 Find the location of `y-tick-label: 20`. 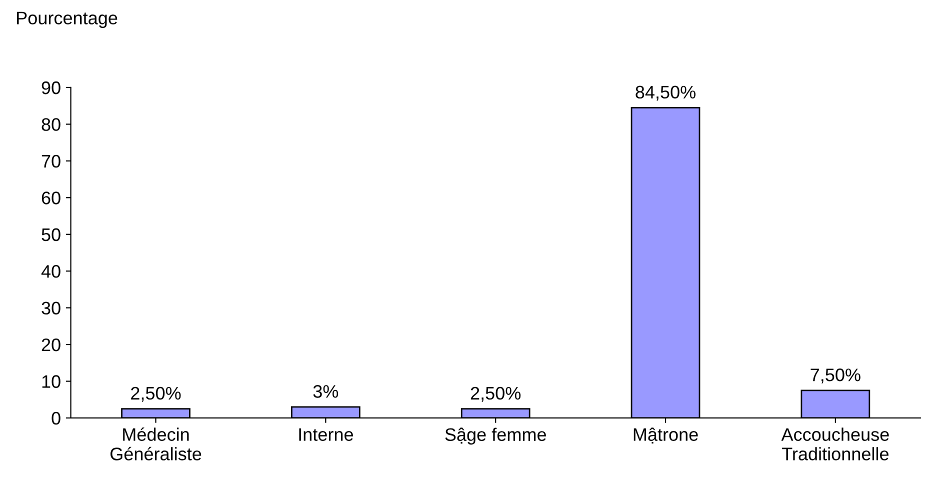

y-tick-label: 20 is located at coordinates (51, 345).